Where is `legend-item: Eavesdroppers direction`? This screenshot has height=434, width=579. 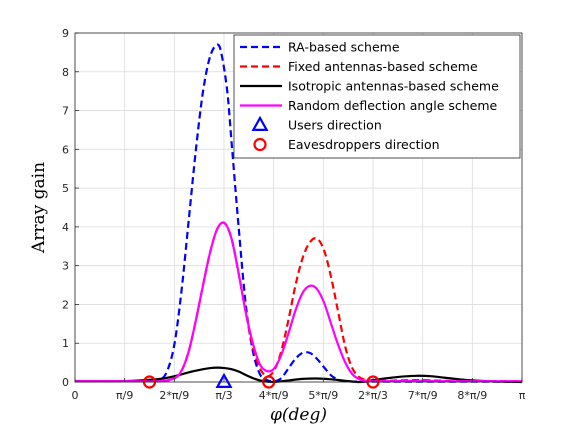 legend-item: Eavesdroppers direction is located at coordinates (346, 144).